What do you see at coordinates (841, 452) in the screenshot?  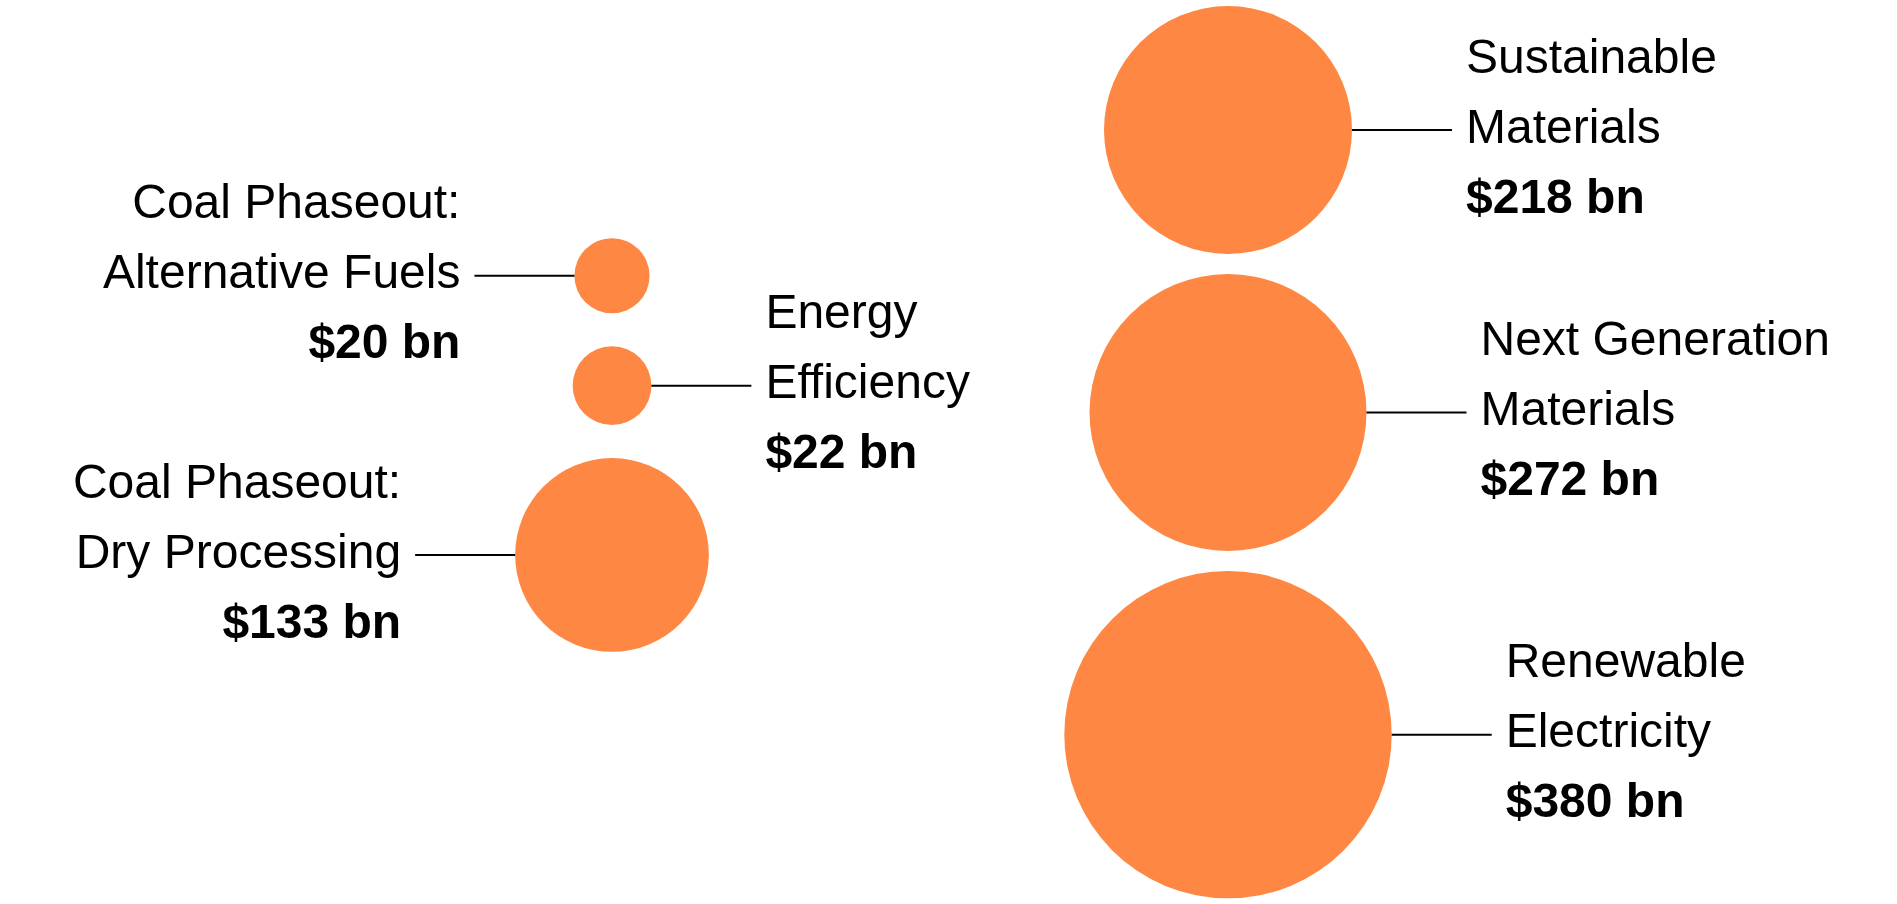 I see `data-label: $22 bn` at bounding box center [841, 452].